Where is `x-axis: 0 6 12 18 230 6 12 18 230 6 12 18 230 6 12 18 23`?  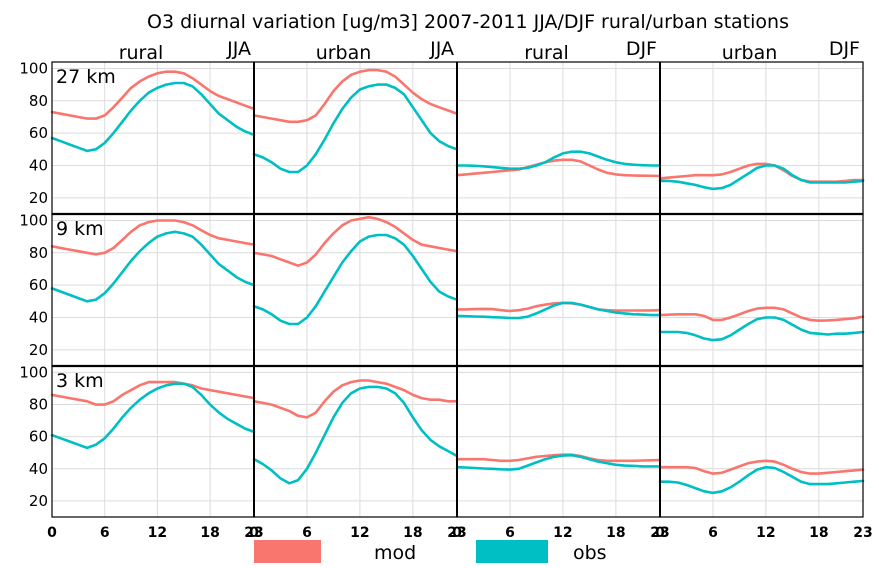 x-axis: 0 6 12 18 230 6 12 18 230 6 12 18 230 6 12 18 23 is located at coordinates (460, 533).